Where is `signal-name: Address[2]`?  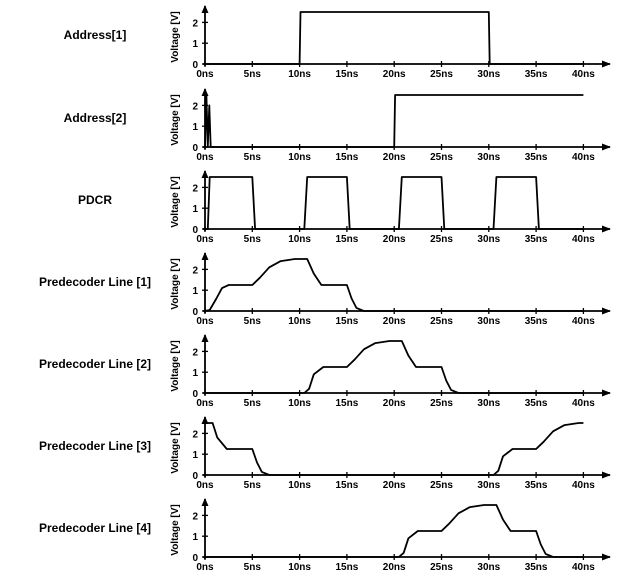 signal-name: Address[2] is located at coordinates (95, 118).